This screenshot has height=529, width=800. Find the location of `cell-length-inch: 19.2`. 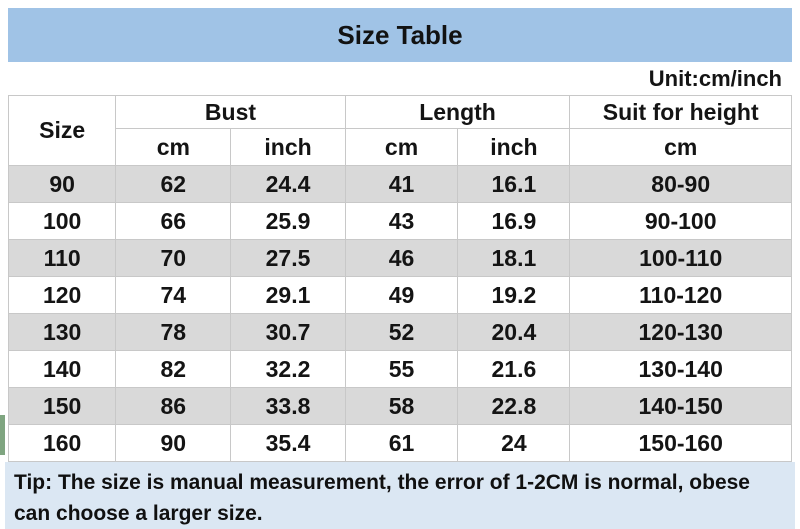

cell-length-inch: 19.2 is located at coordinates (514, 295).